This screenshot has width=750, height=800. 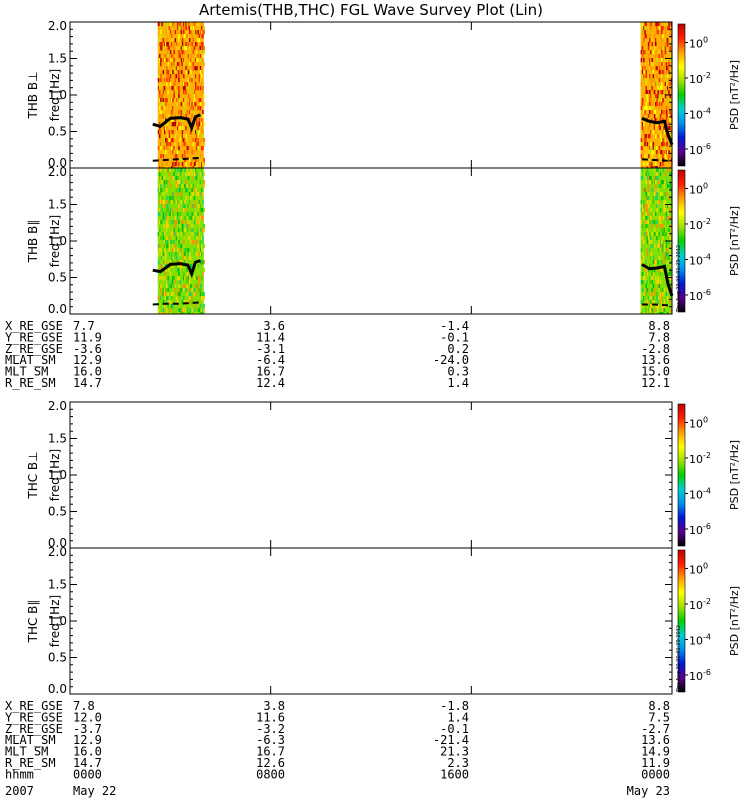 I want to click on ephem-value: -21.4, so click(x=451, y=740).